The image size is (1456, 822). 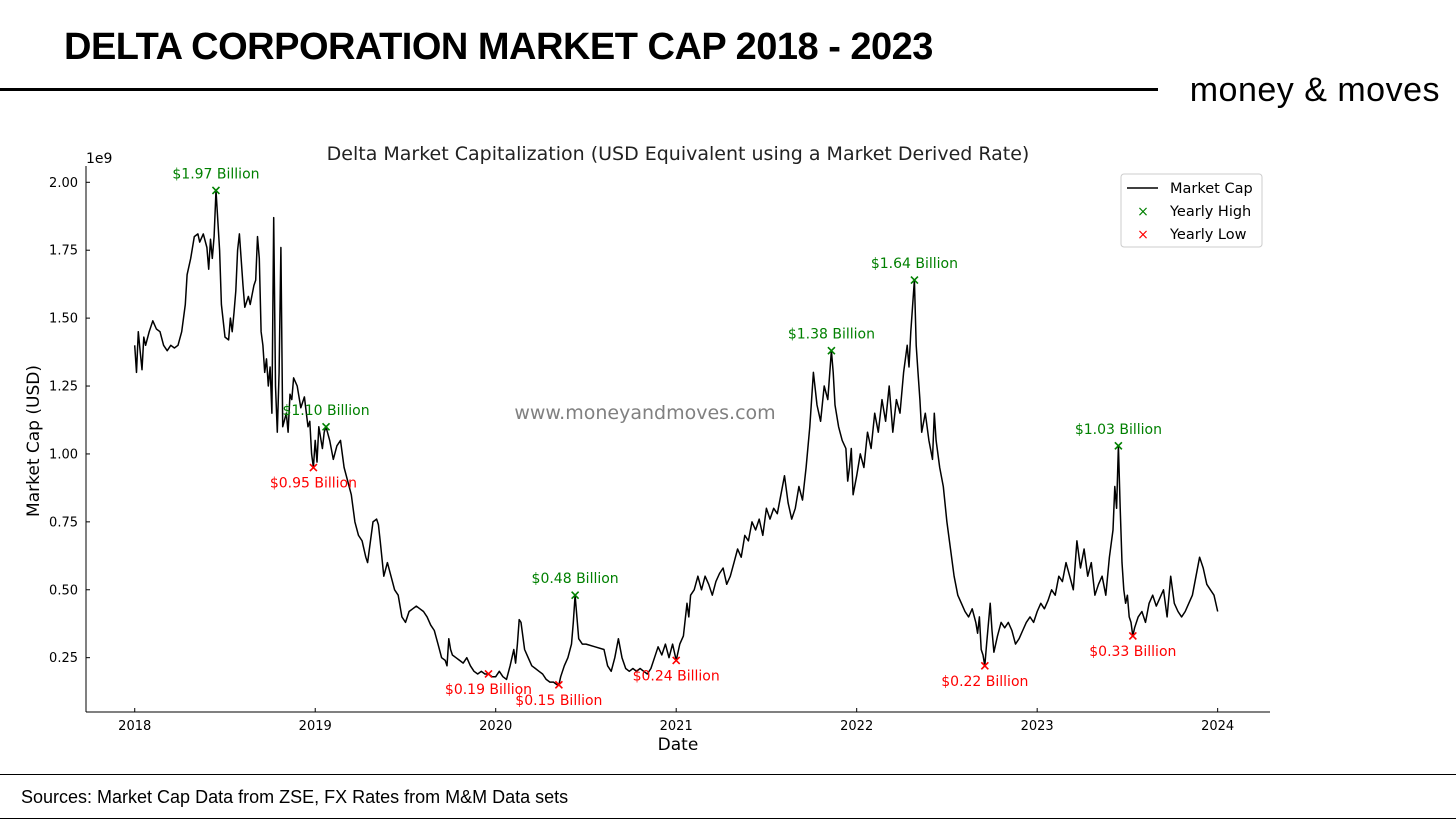 I want to click on yearly-low-label: $0.15 Billion, so click(x=558, y=701).